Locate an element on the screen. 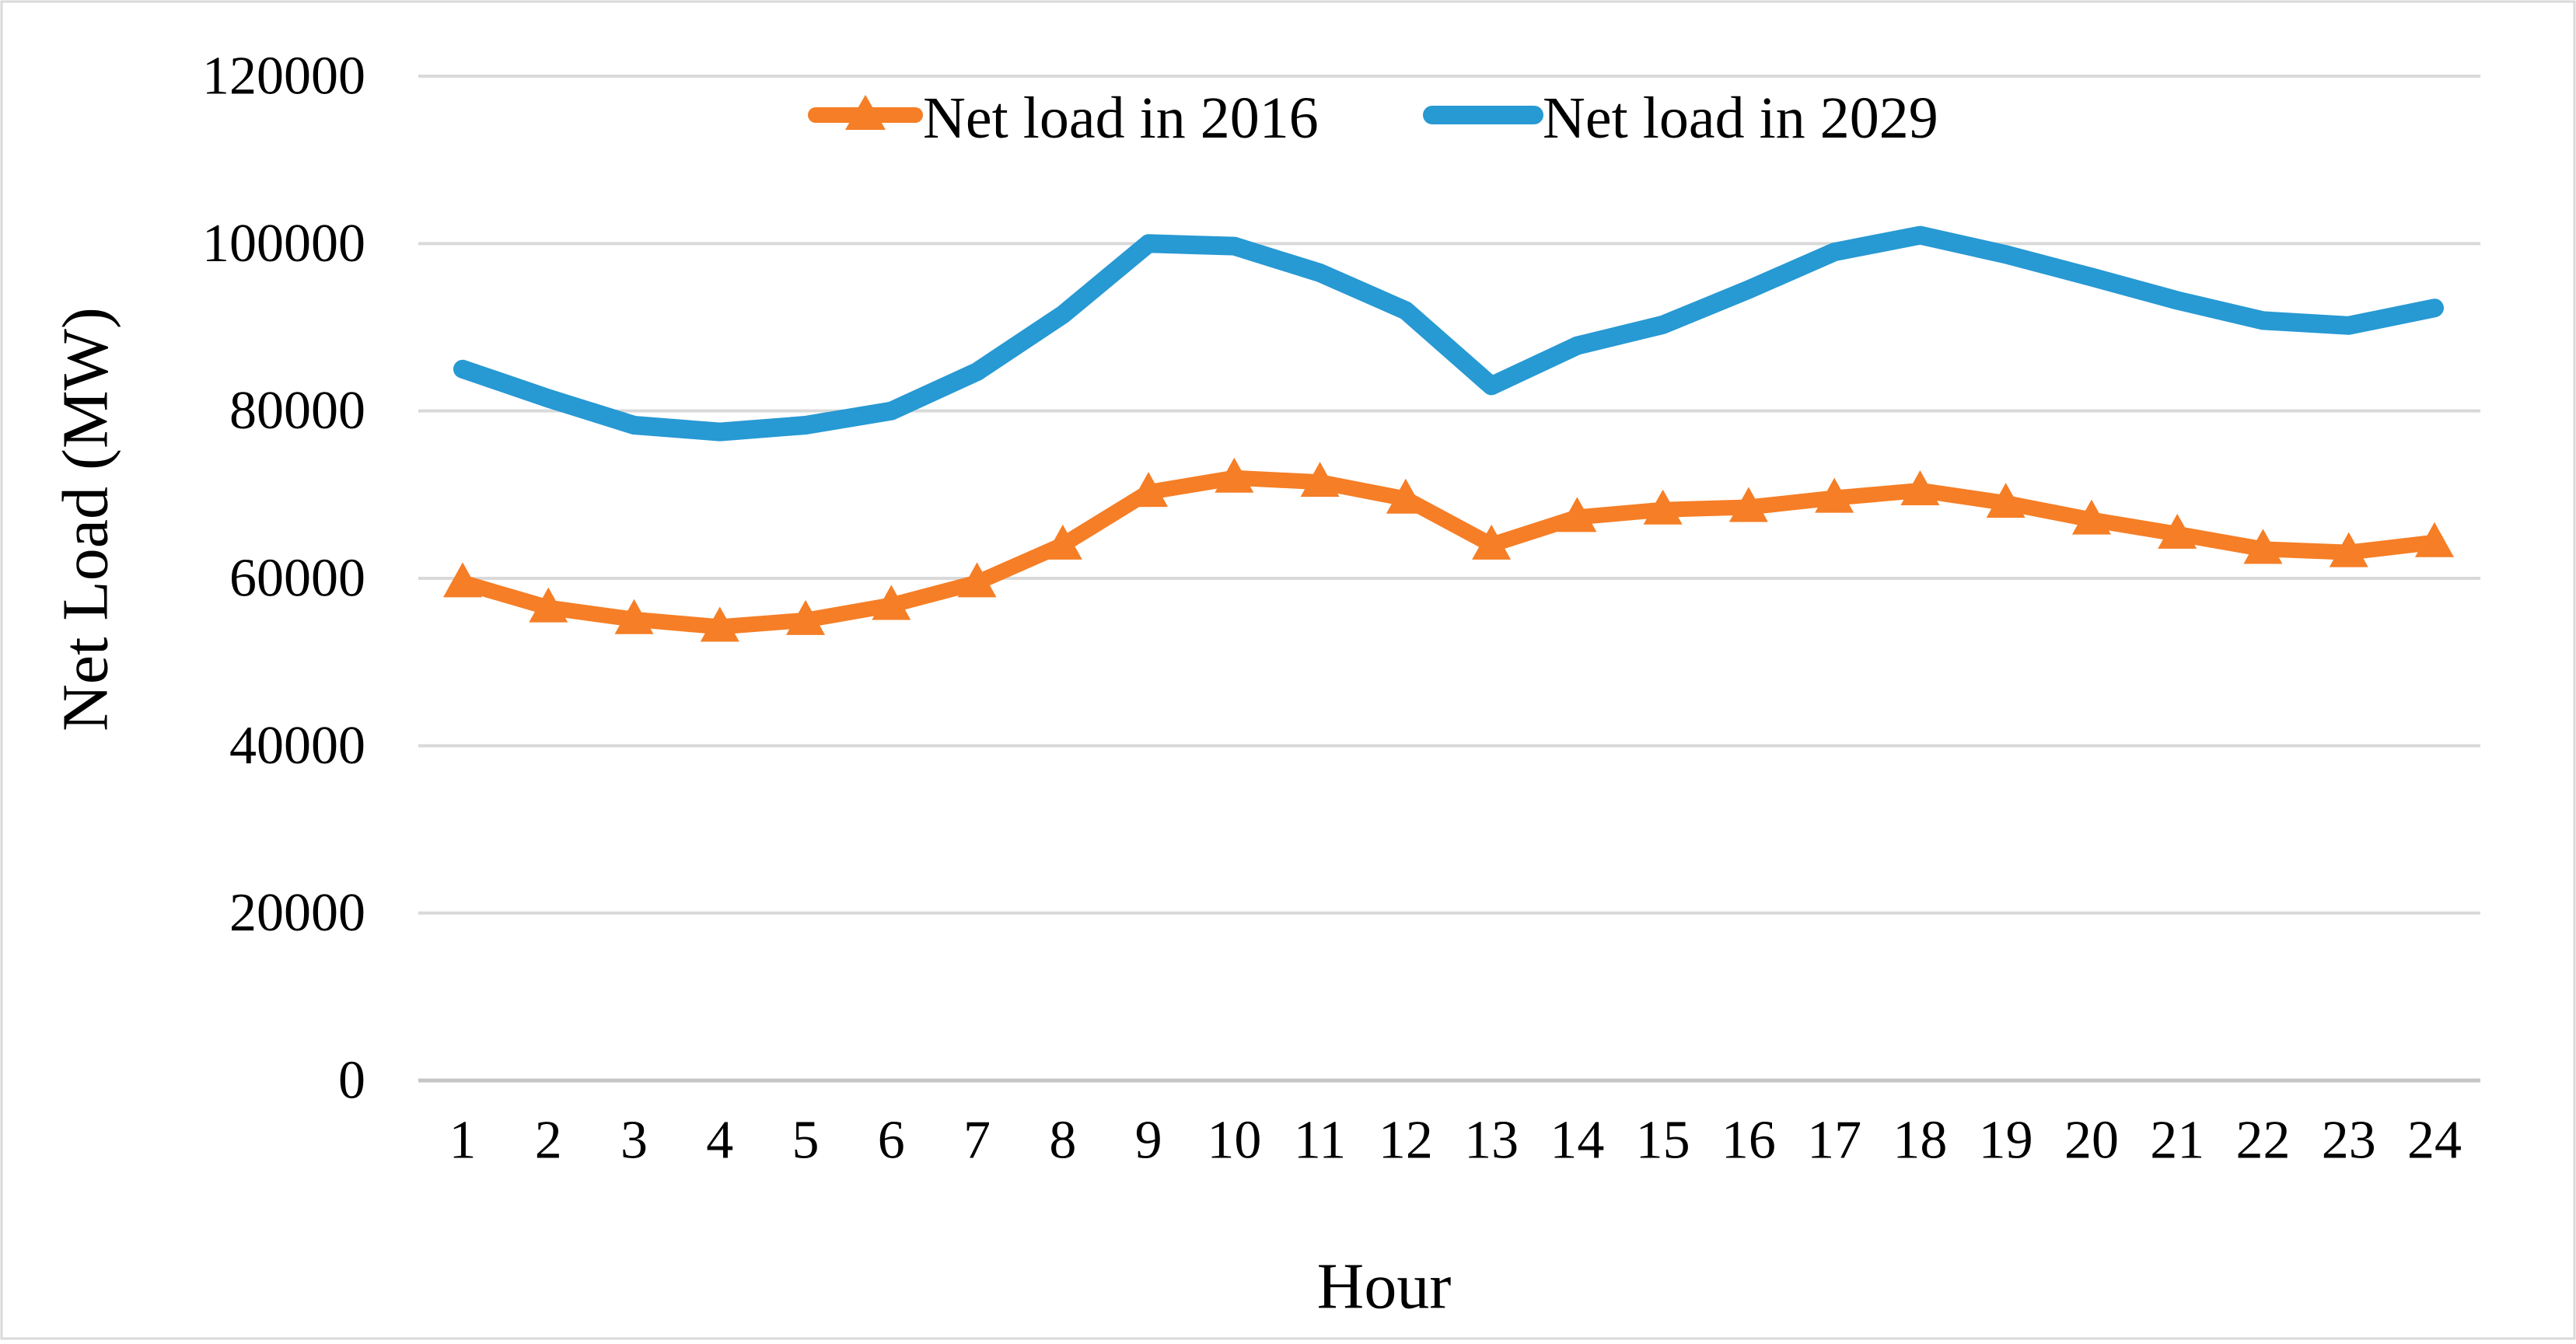 This screenshot has width=2576, height=1344. x-tick-label: 20 is located at coordinates (2091, 1141).